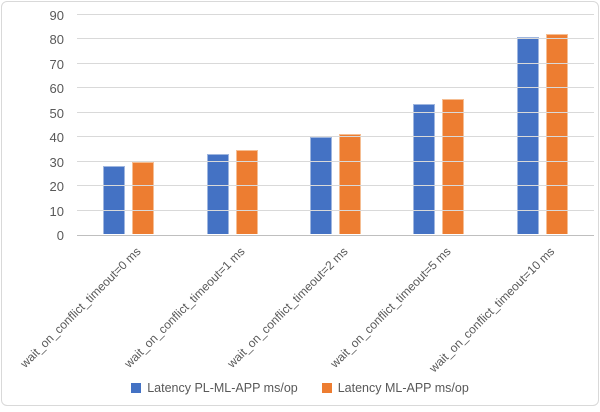 Image resolution: width=600 pixels, height=412 pixels. Describe the element at coordinates (391, 307) in the screenshot. I see `x-category-label: wait_on_conflict_timeout=5 ms` at that location.